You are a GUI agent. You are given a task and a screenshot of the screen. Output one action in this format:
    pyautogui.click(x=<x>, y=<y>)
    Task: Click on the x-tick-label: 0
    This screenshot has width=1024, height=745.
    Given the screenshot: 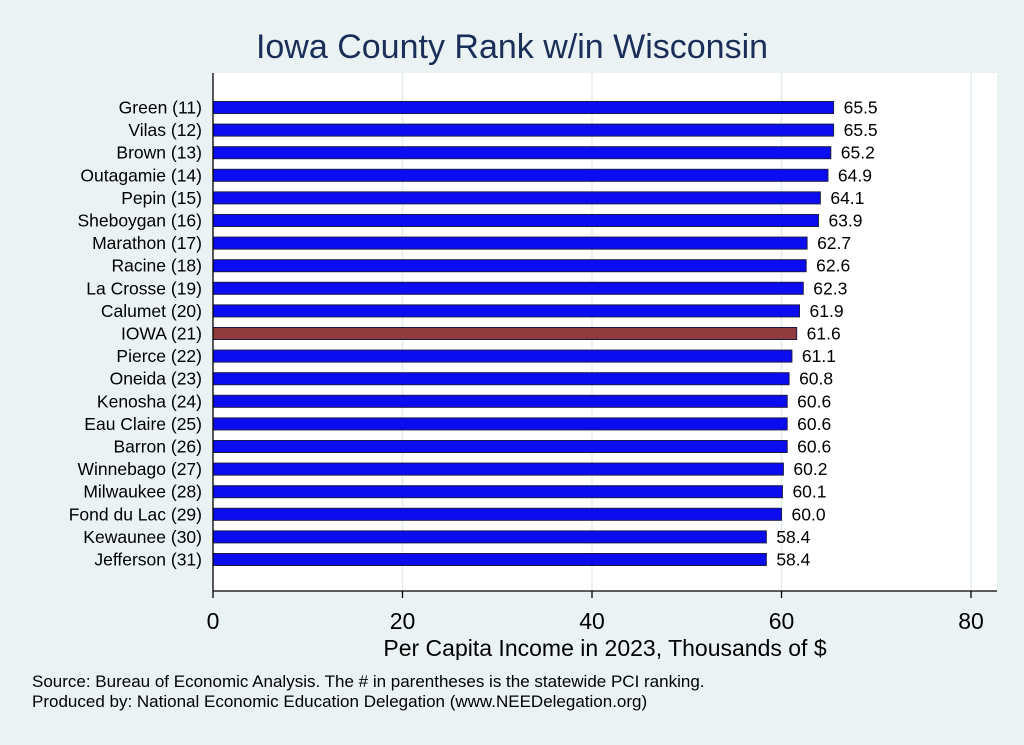 What is the action you would take?
    pyautogui.click(x=213, y=621)
    